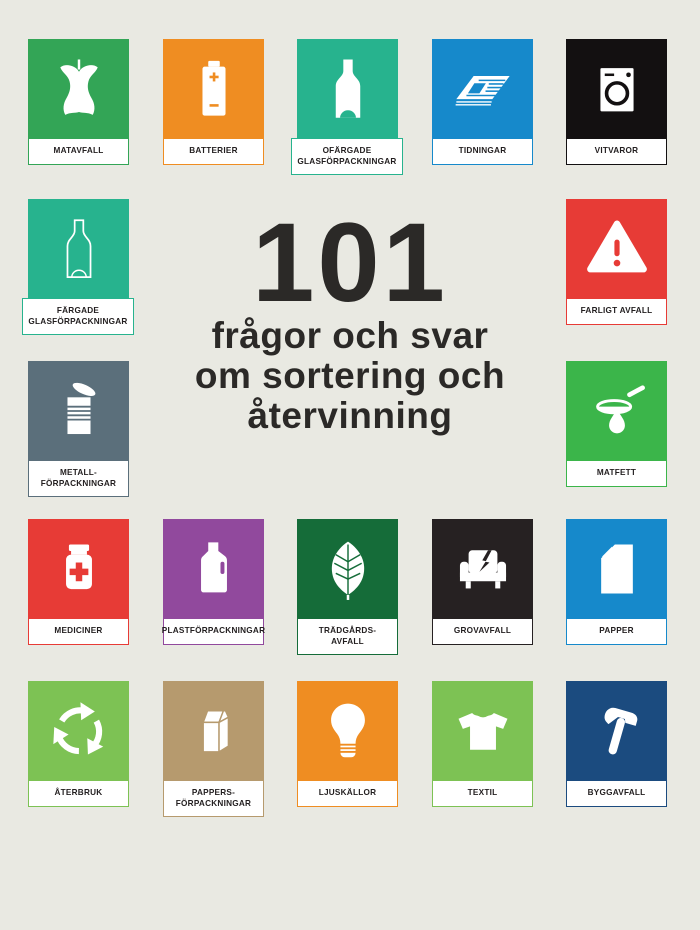 This screenshot has height=930, width=700. What do you see at coordinates (78, 568) in the screenshot?
I see `pill-bottle-icon` at bounding box center [78, 568].